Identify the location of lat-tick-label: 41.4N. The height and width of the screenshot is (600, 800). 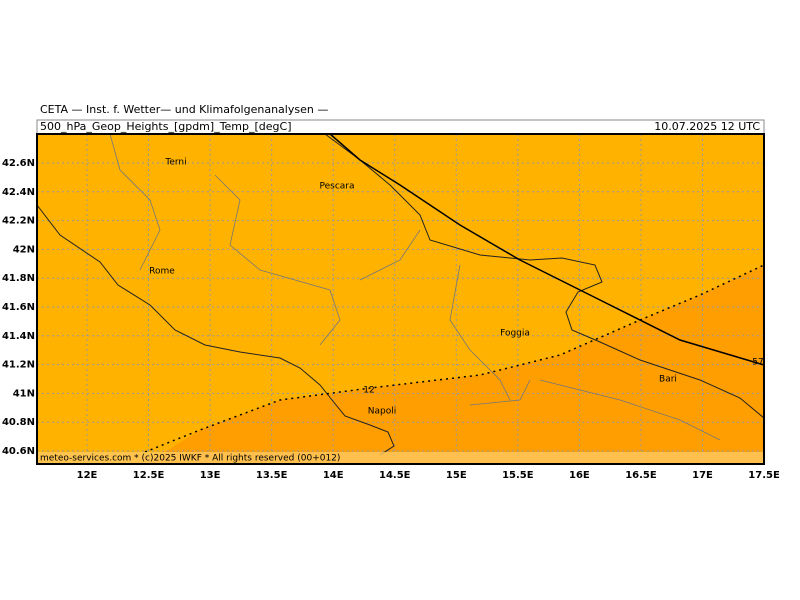
(18, 336).